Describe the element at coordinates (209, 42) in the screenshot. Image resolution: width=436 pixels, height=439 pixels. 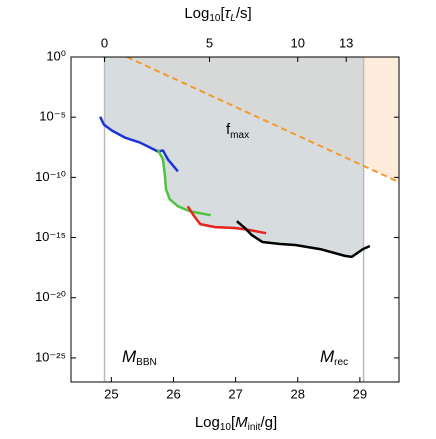
I see `x2-tick-label: 5` at that location.